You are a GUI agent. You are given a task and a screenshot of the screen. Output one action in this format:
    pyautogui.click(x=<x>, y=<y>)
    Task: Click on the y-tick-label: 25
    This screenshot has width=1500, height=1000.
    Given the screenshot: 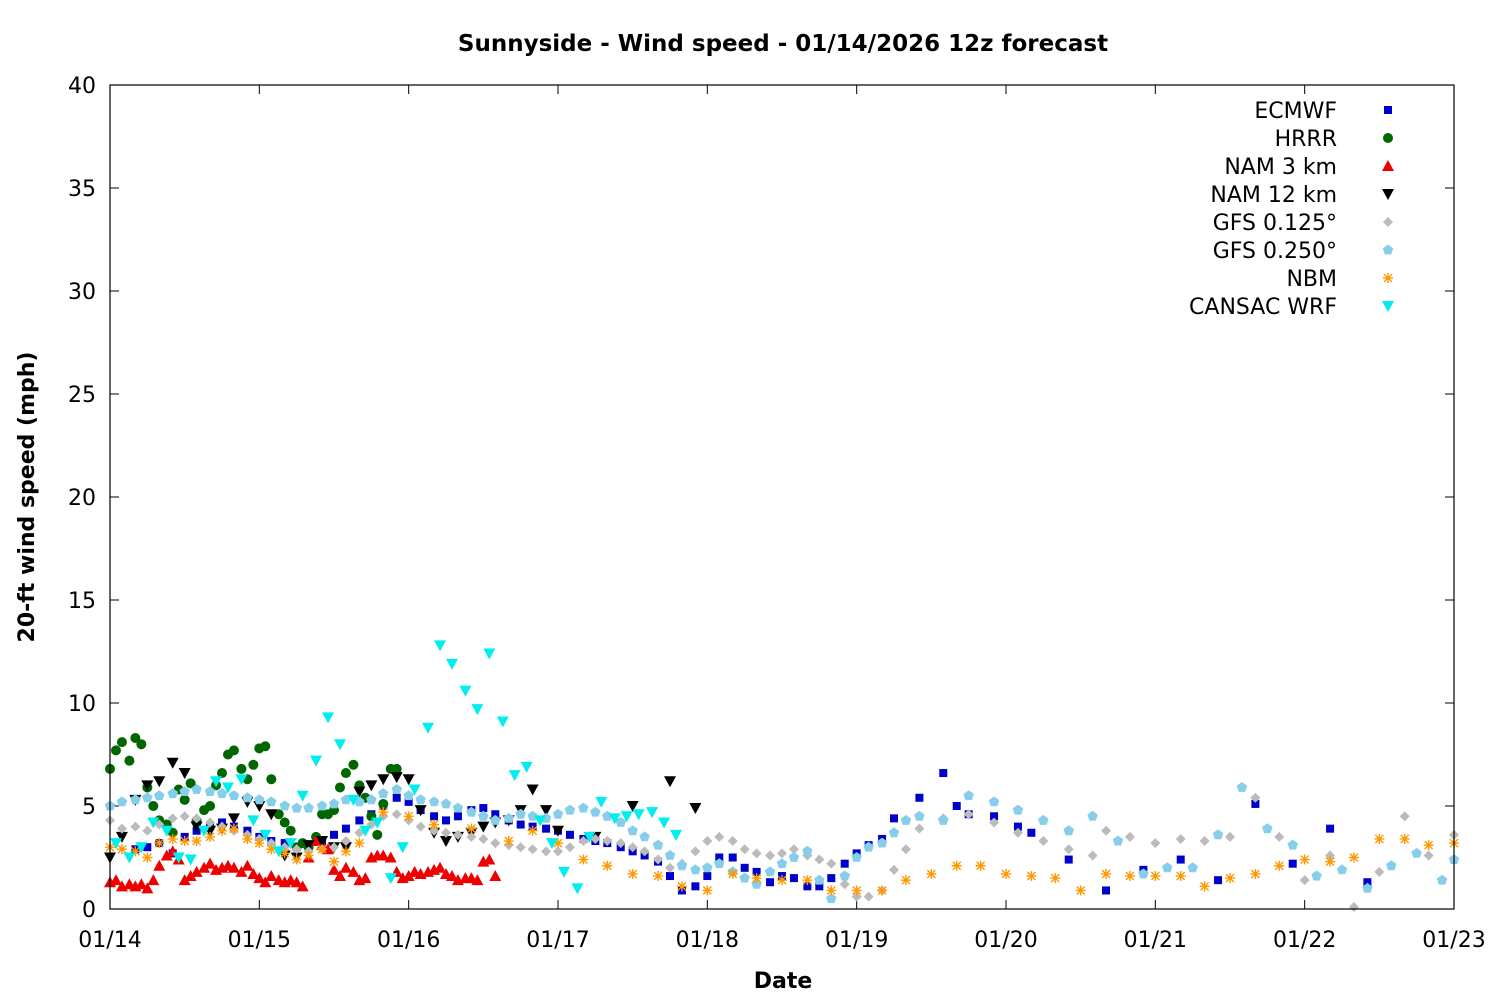 What is the action you would take?
    pyautogui.click(x=82, y=395)
    